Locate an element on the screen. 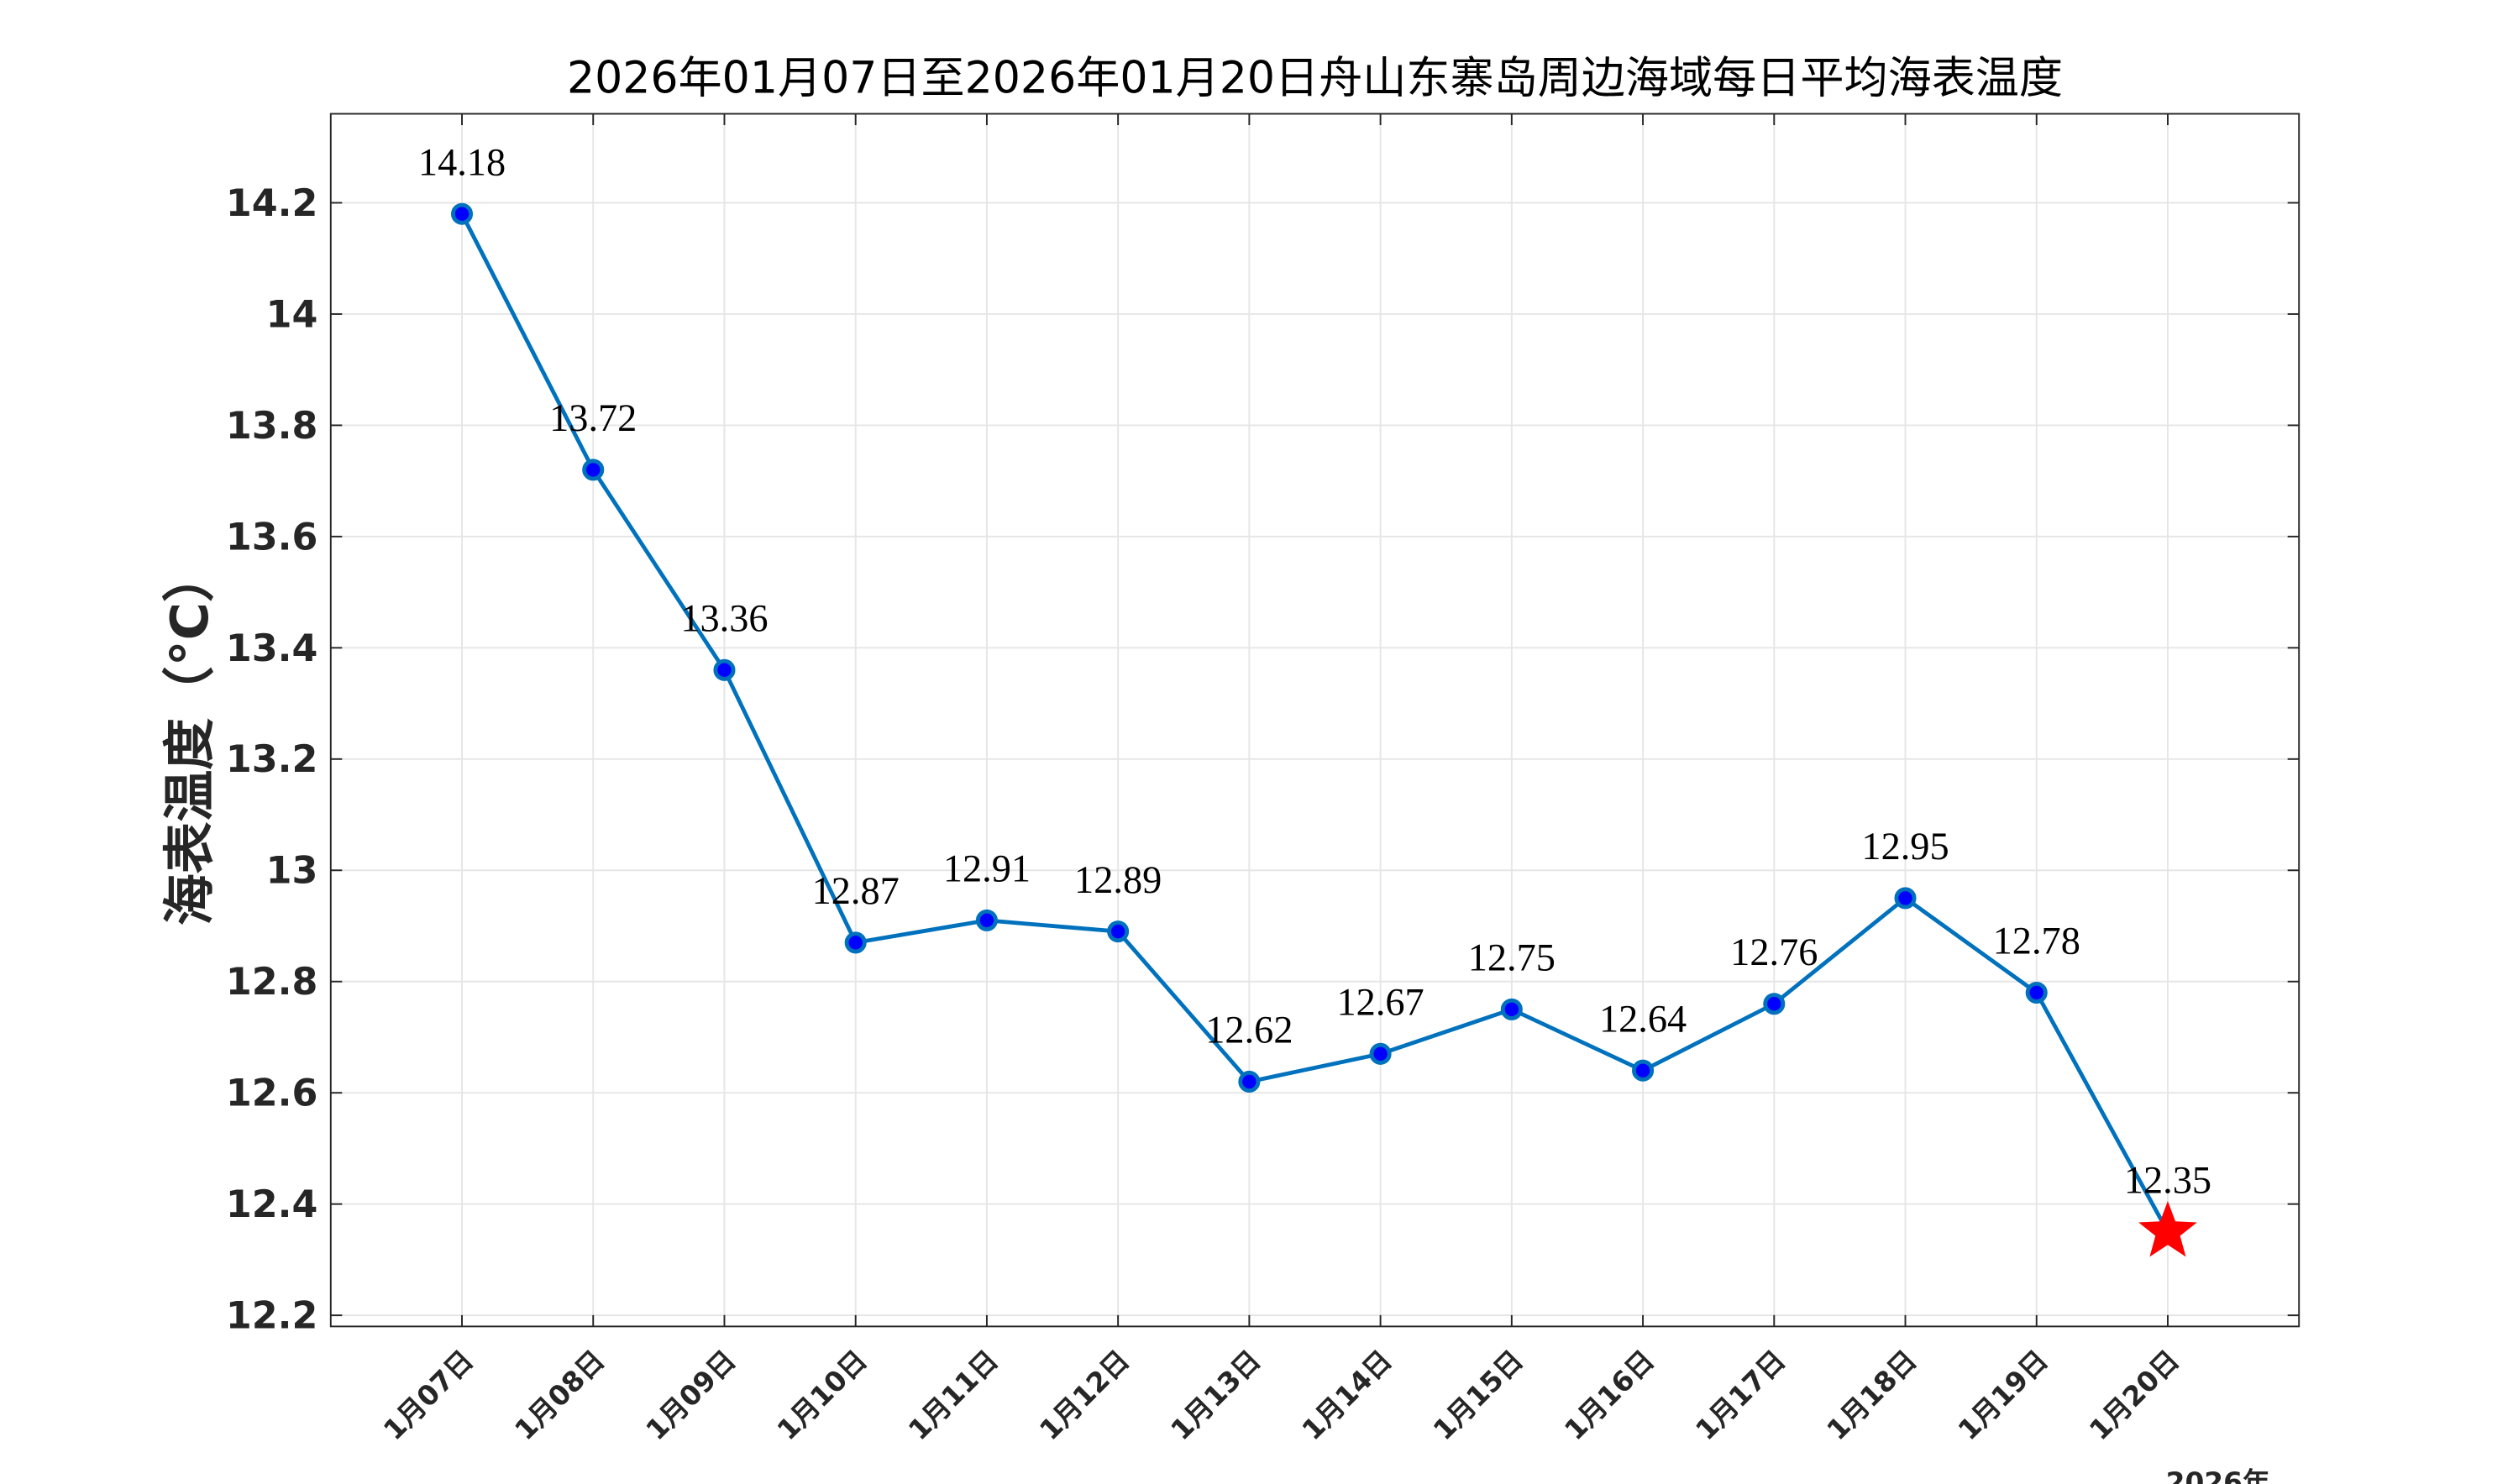 The height and width of the screenshot is (1484, 2513). y-tick-label: 13.2 is located at coordinates (272, 760).